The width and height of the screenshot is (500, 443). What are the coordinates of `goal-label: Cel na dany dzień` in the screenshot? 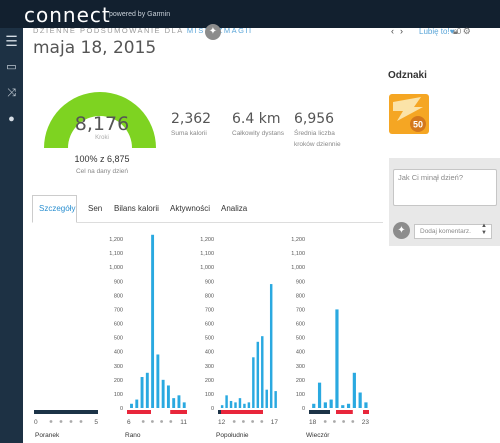 It's located at (102, 171).